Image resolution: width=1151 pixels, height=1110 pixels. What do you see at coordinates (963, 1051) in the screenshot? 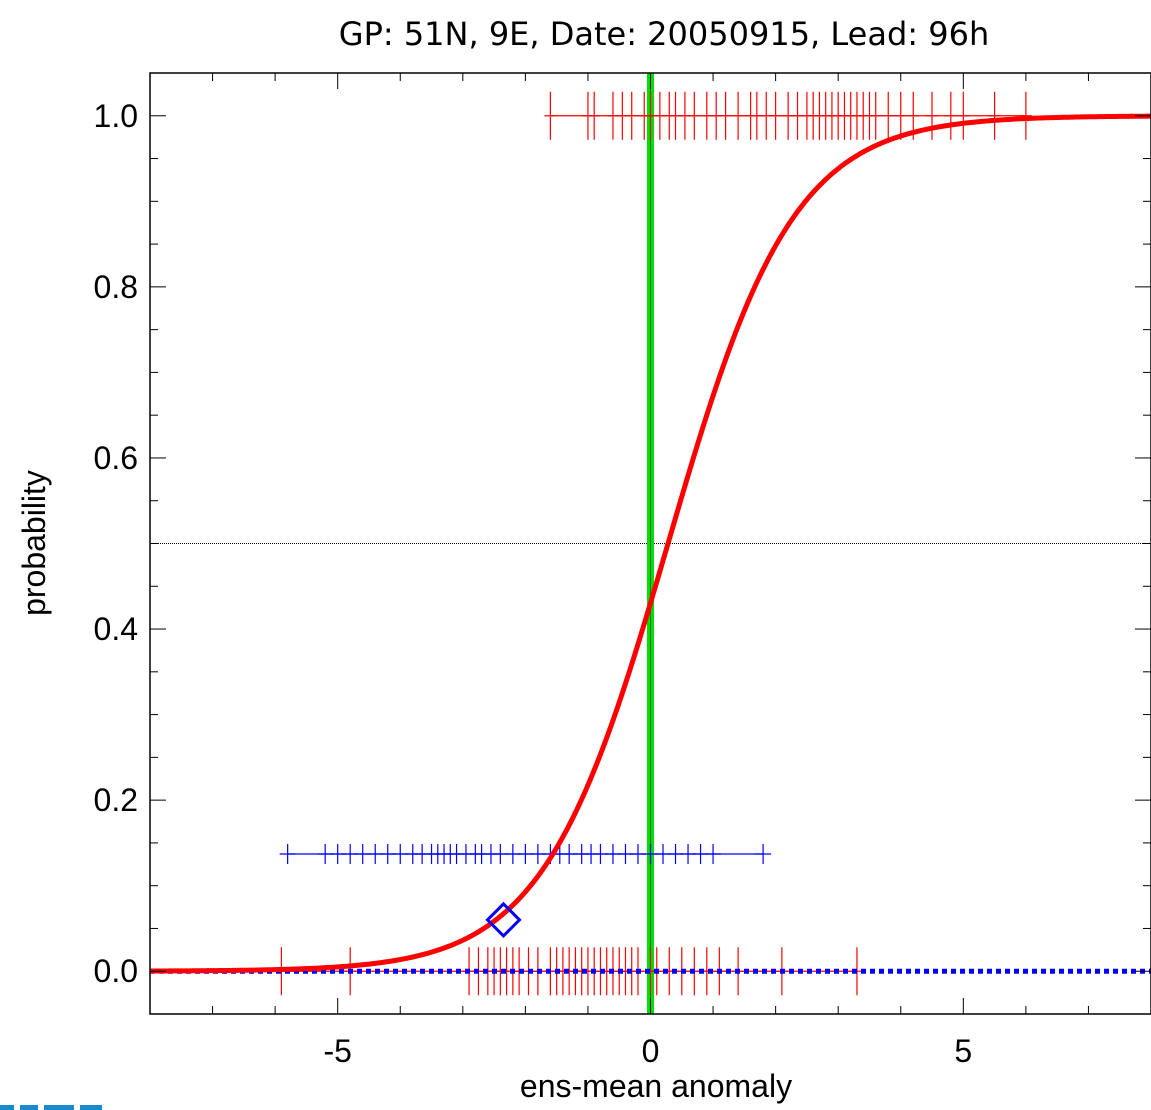
I see `x-tick-label: 5` at bounding box center [963, 1051].